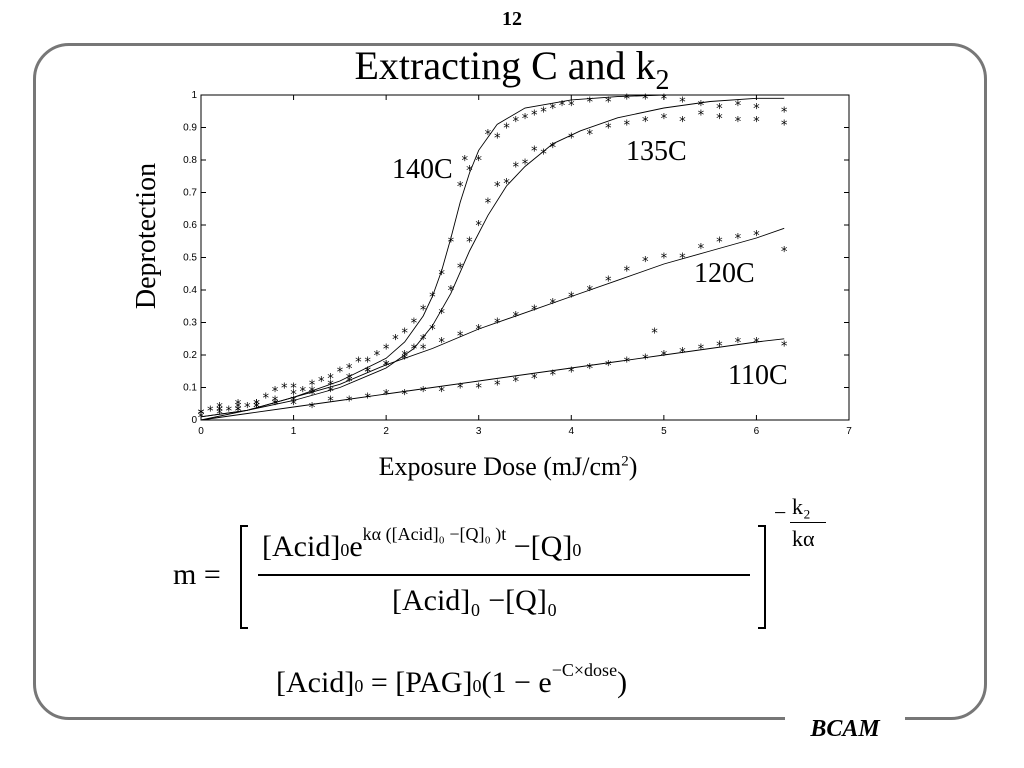 This screenshot has width=1024, height=768. I want to click on series-label-120c: 120C, so click(724, 273).